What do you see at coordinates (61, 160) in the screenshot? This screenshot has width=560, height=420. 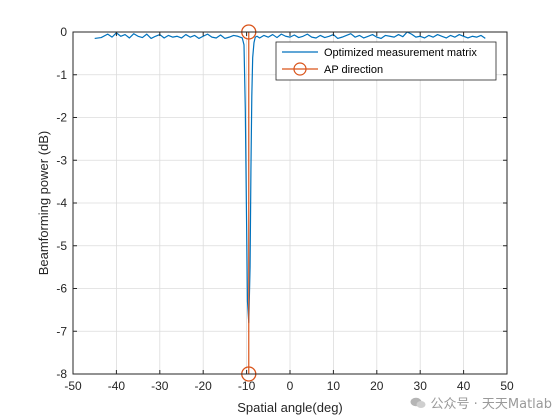 I see `y-tick-label: -3` at bounding box center [61, 160].